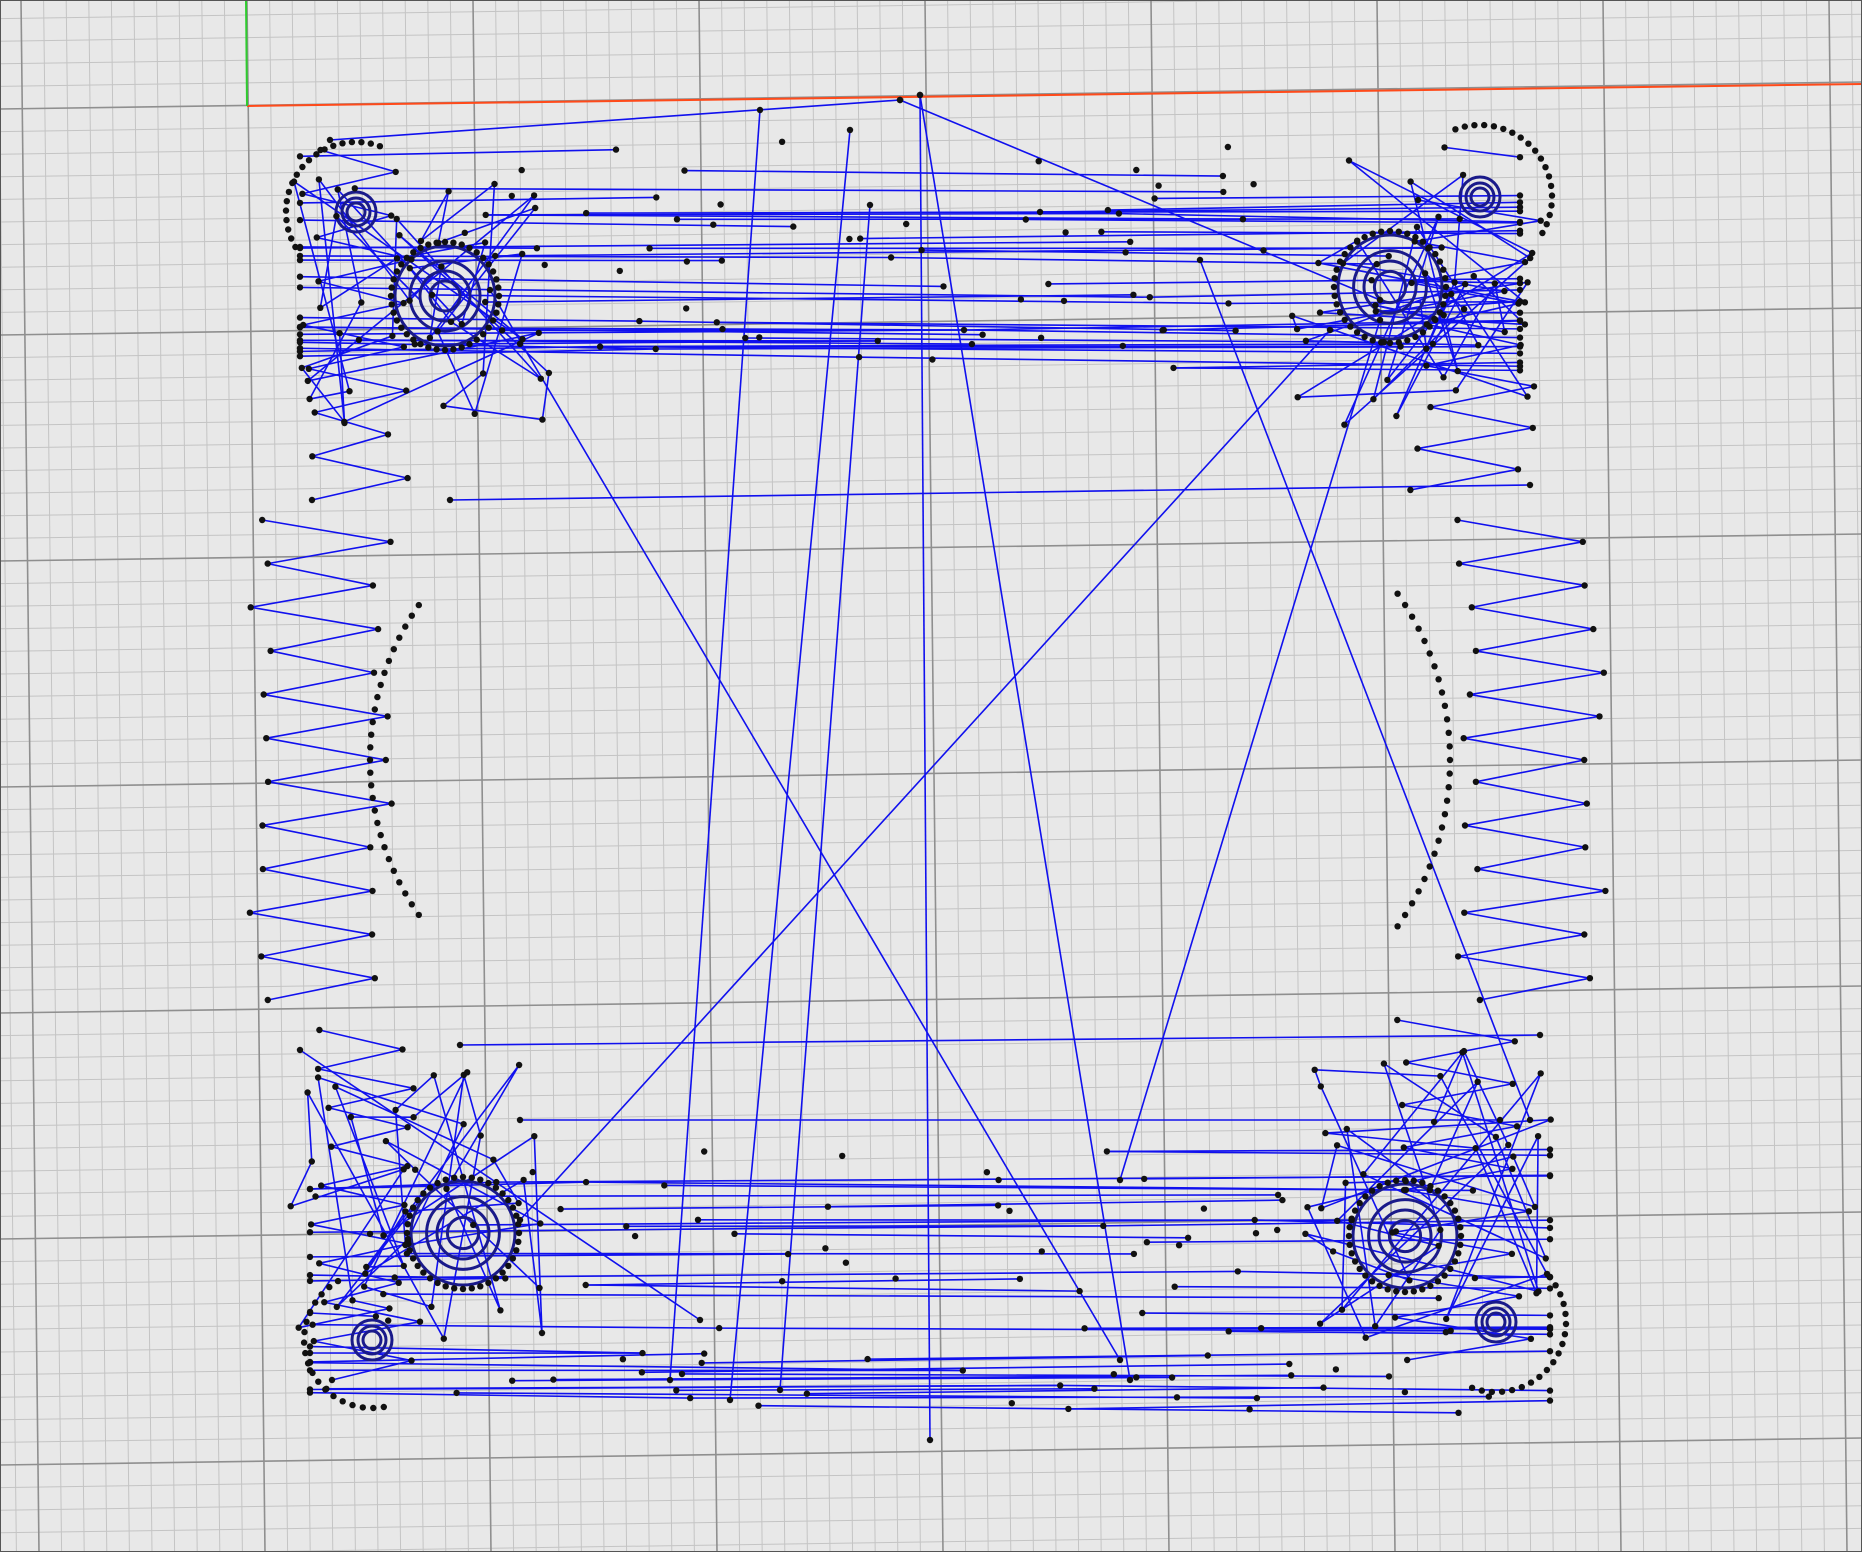  I want to click on grid-major-hline, so click(931, 773).